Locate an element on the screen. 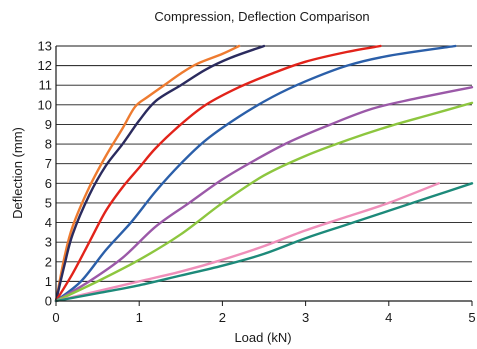  x-tick-label: 5 is located at coordinates (471, 317).